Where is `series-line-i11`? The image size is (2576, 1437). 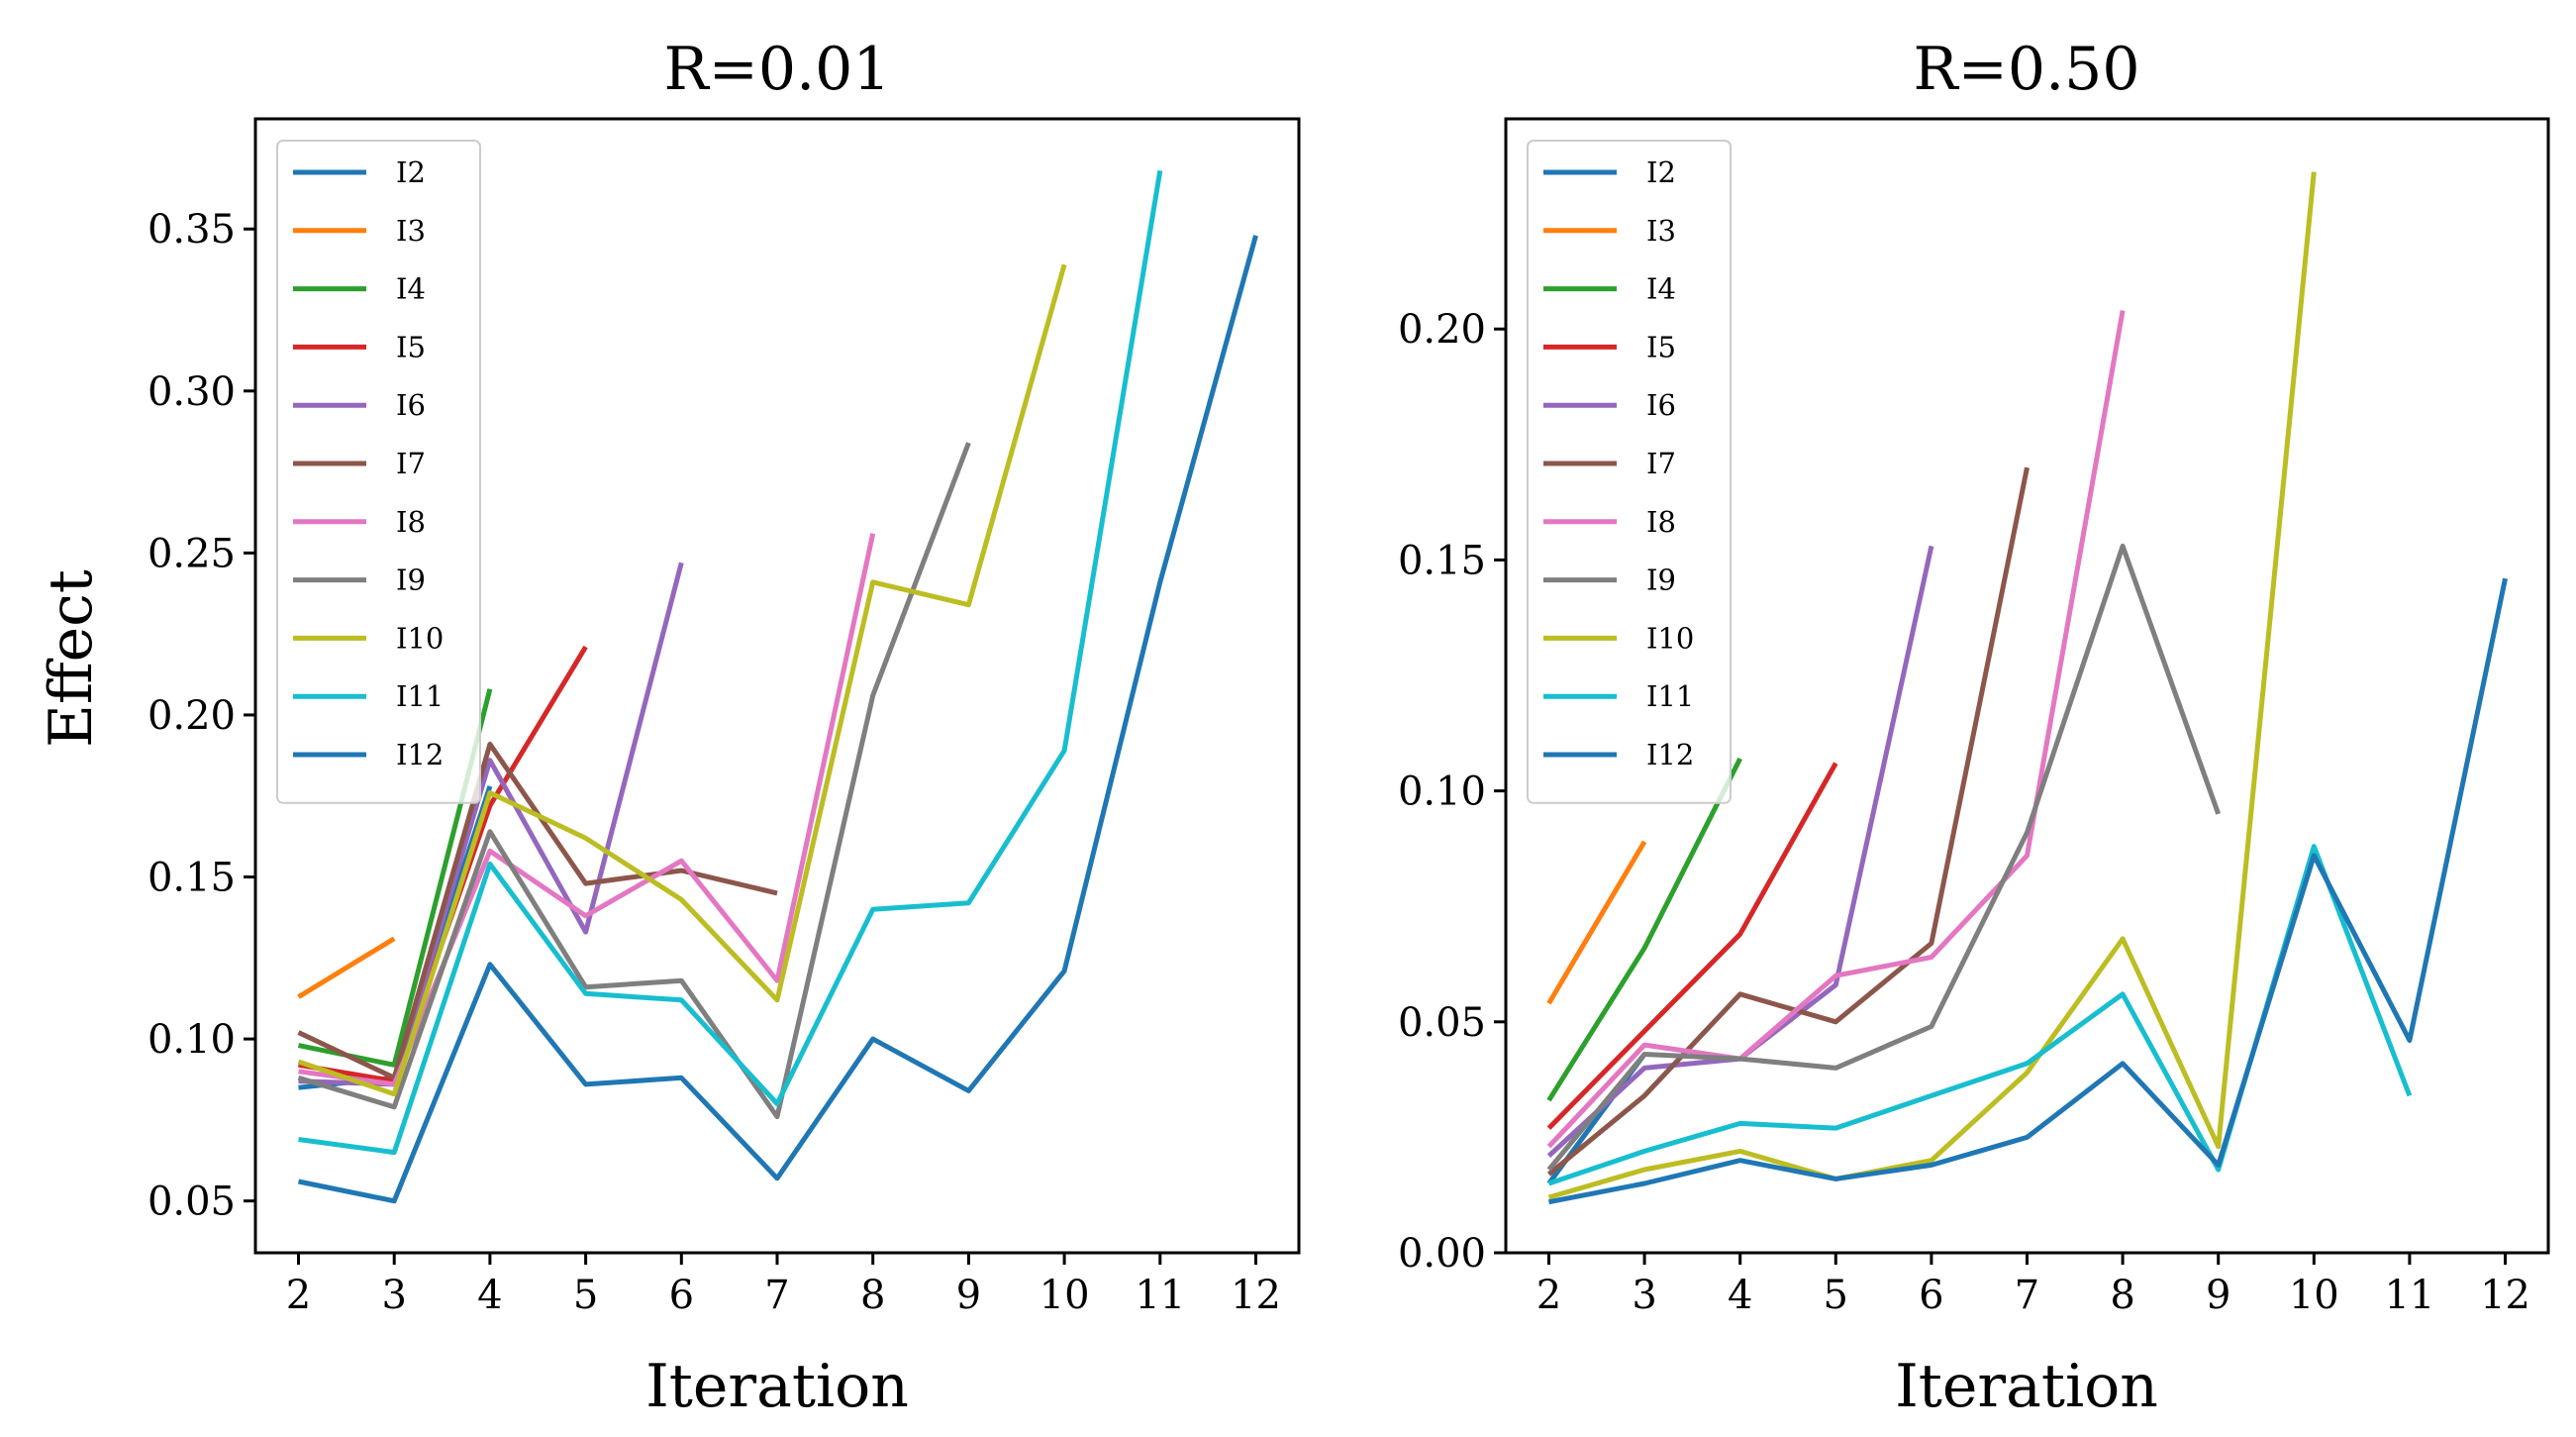
series-line-i11 is located at coordinates (1980, 1015).